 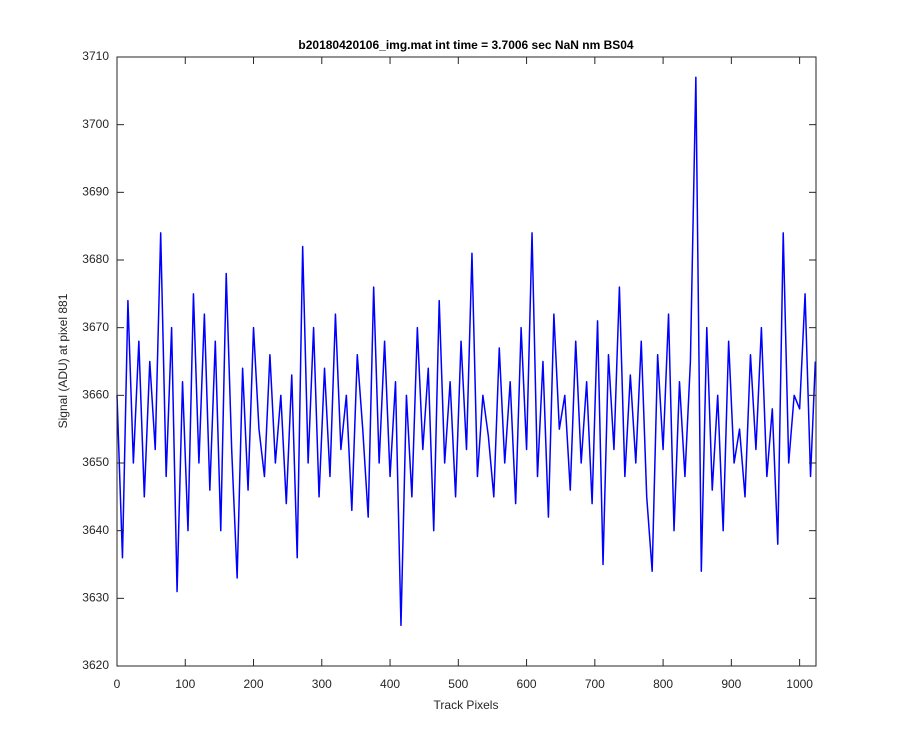 I want to click on x-tick-label: 400, so click(x=390, y=684).